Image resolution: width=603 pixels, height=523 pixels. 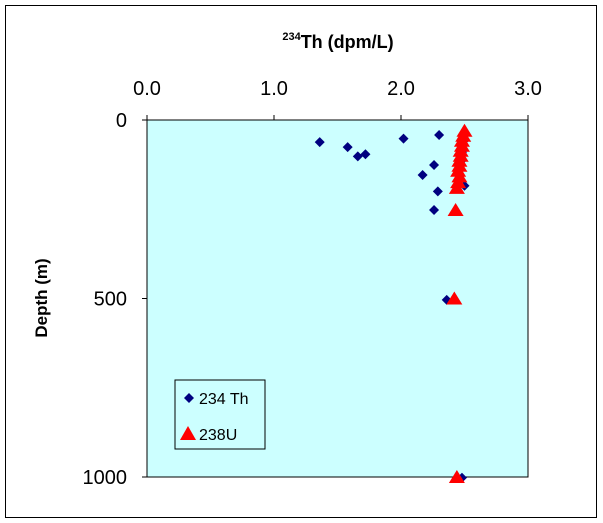 What do you see at coordinates (188, 433) in the screenshot?
I see `legend-triangle-marker` at bounding box center [188, 433].